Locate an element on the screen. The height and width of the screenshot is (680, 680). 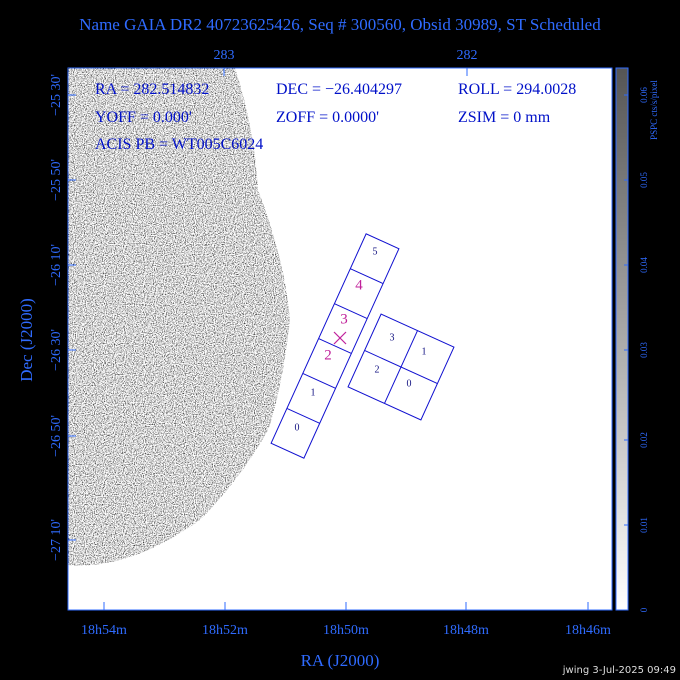
colorbar is located at coordinates (622, 339).